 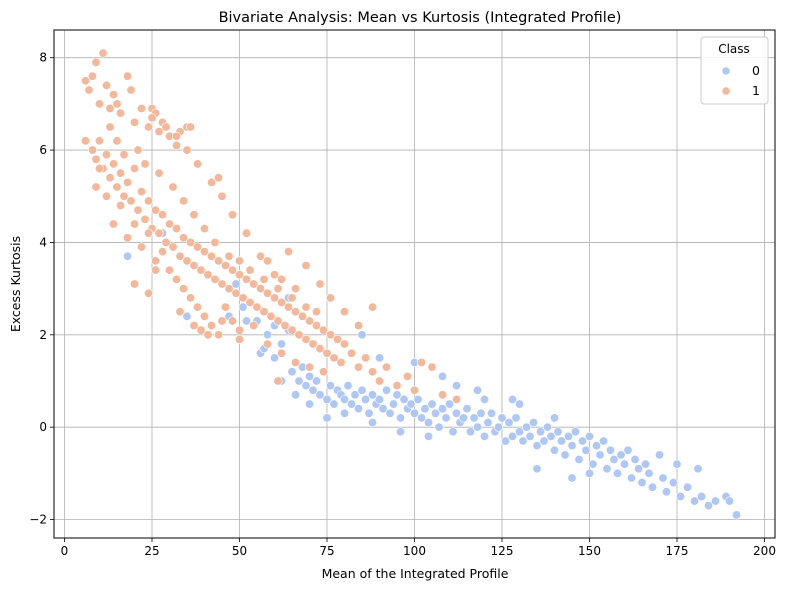 I want to click on y-tick-label: 6, so click(x=43, y=150).